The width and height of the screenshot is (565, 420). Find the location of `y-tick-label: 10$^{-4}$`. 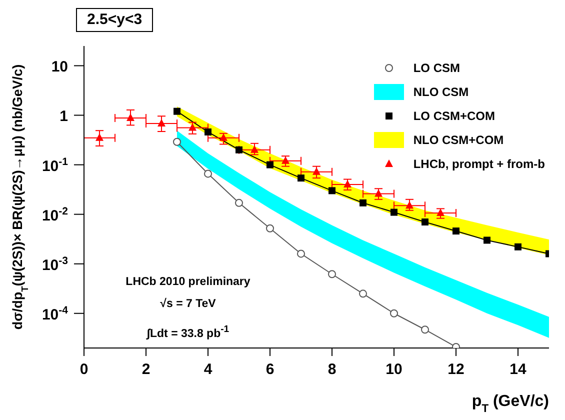

y-tick-label: 10$^{-4}$ is located at coordinates (55, 314).